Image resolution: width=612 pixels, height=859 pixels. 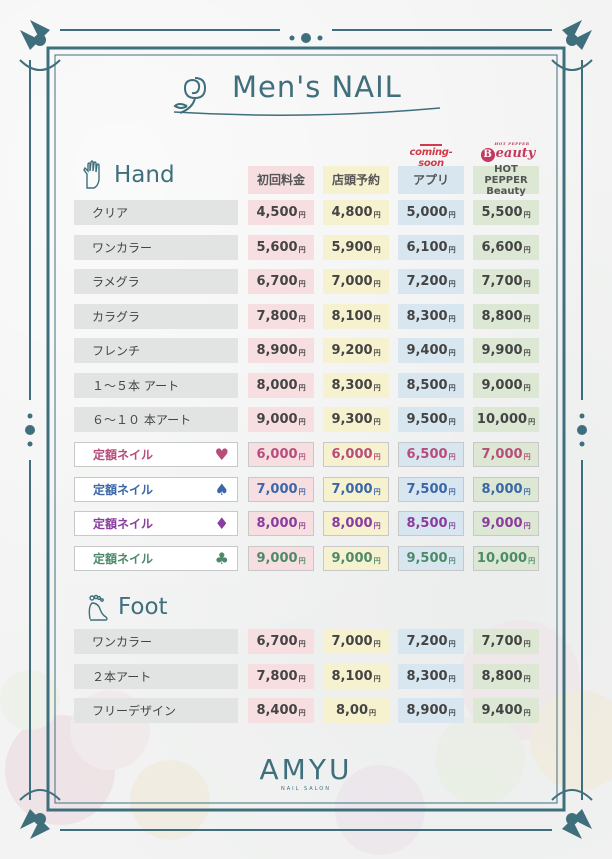 I want to click on price-row-label: 定額ネイル ♠, so click(x=156, y=489).